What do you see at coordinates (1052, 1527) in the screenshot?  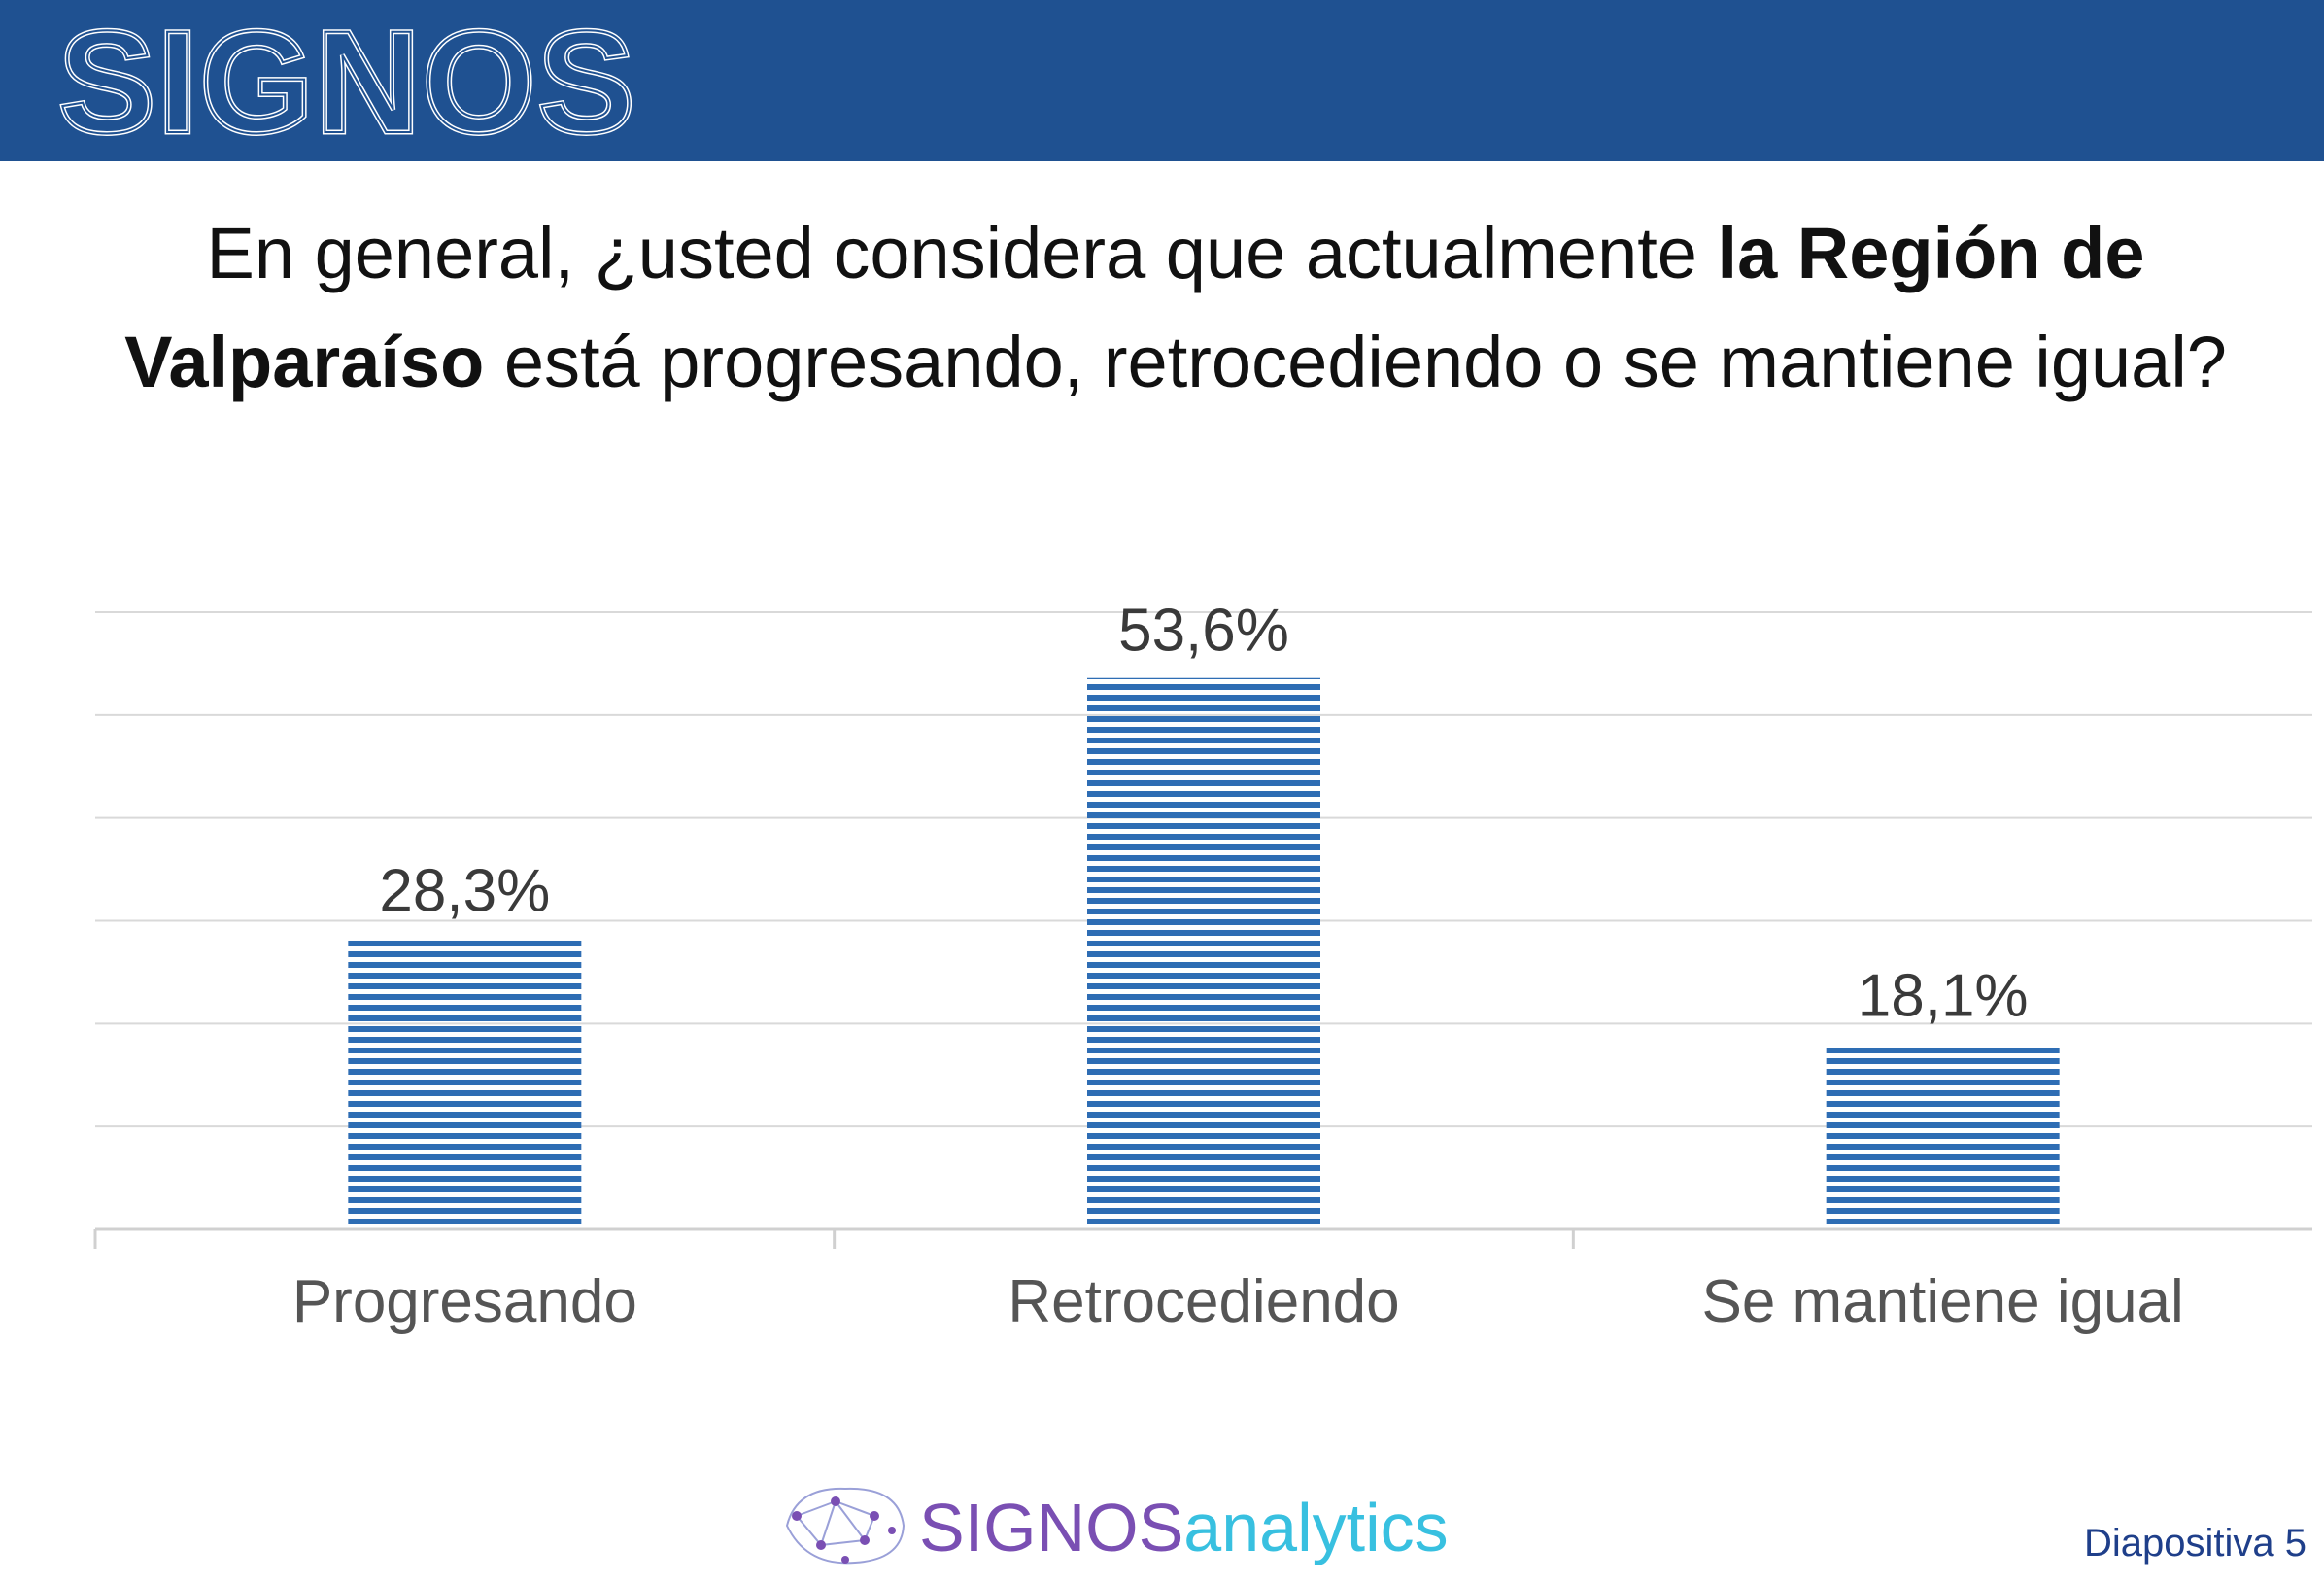 I see `logo-text-signos: SIGNOS` at bounding box center [1052, 1527].